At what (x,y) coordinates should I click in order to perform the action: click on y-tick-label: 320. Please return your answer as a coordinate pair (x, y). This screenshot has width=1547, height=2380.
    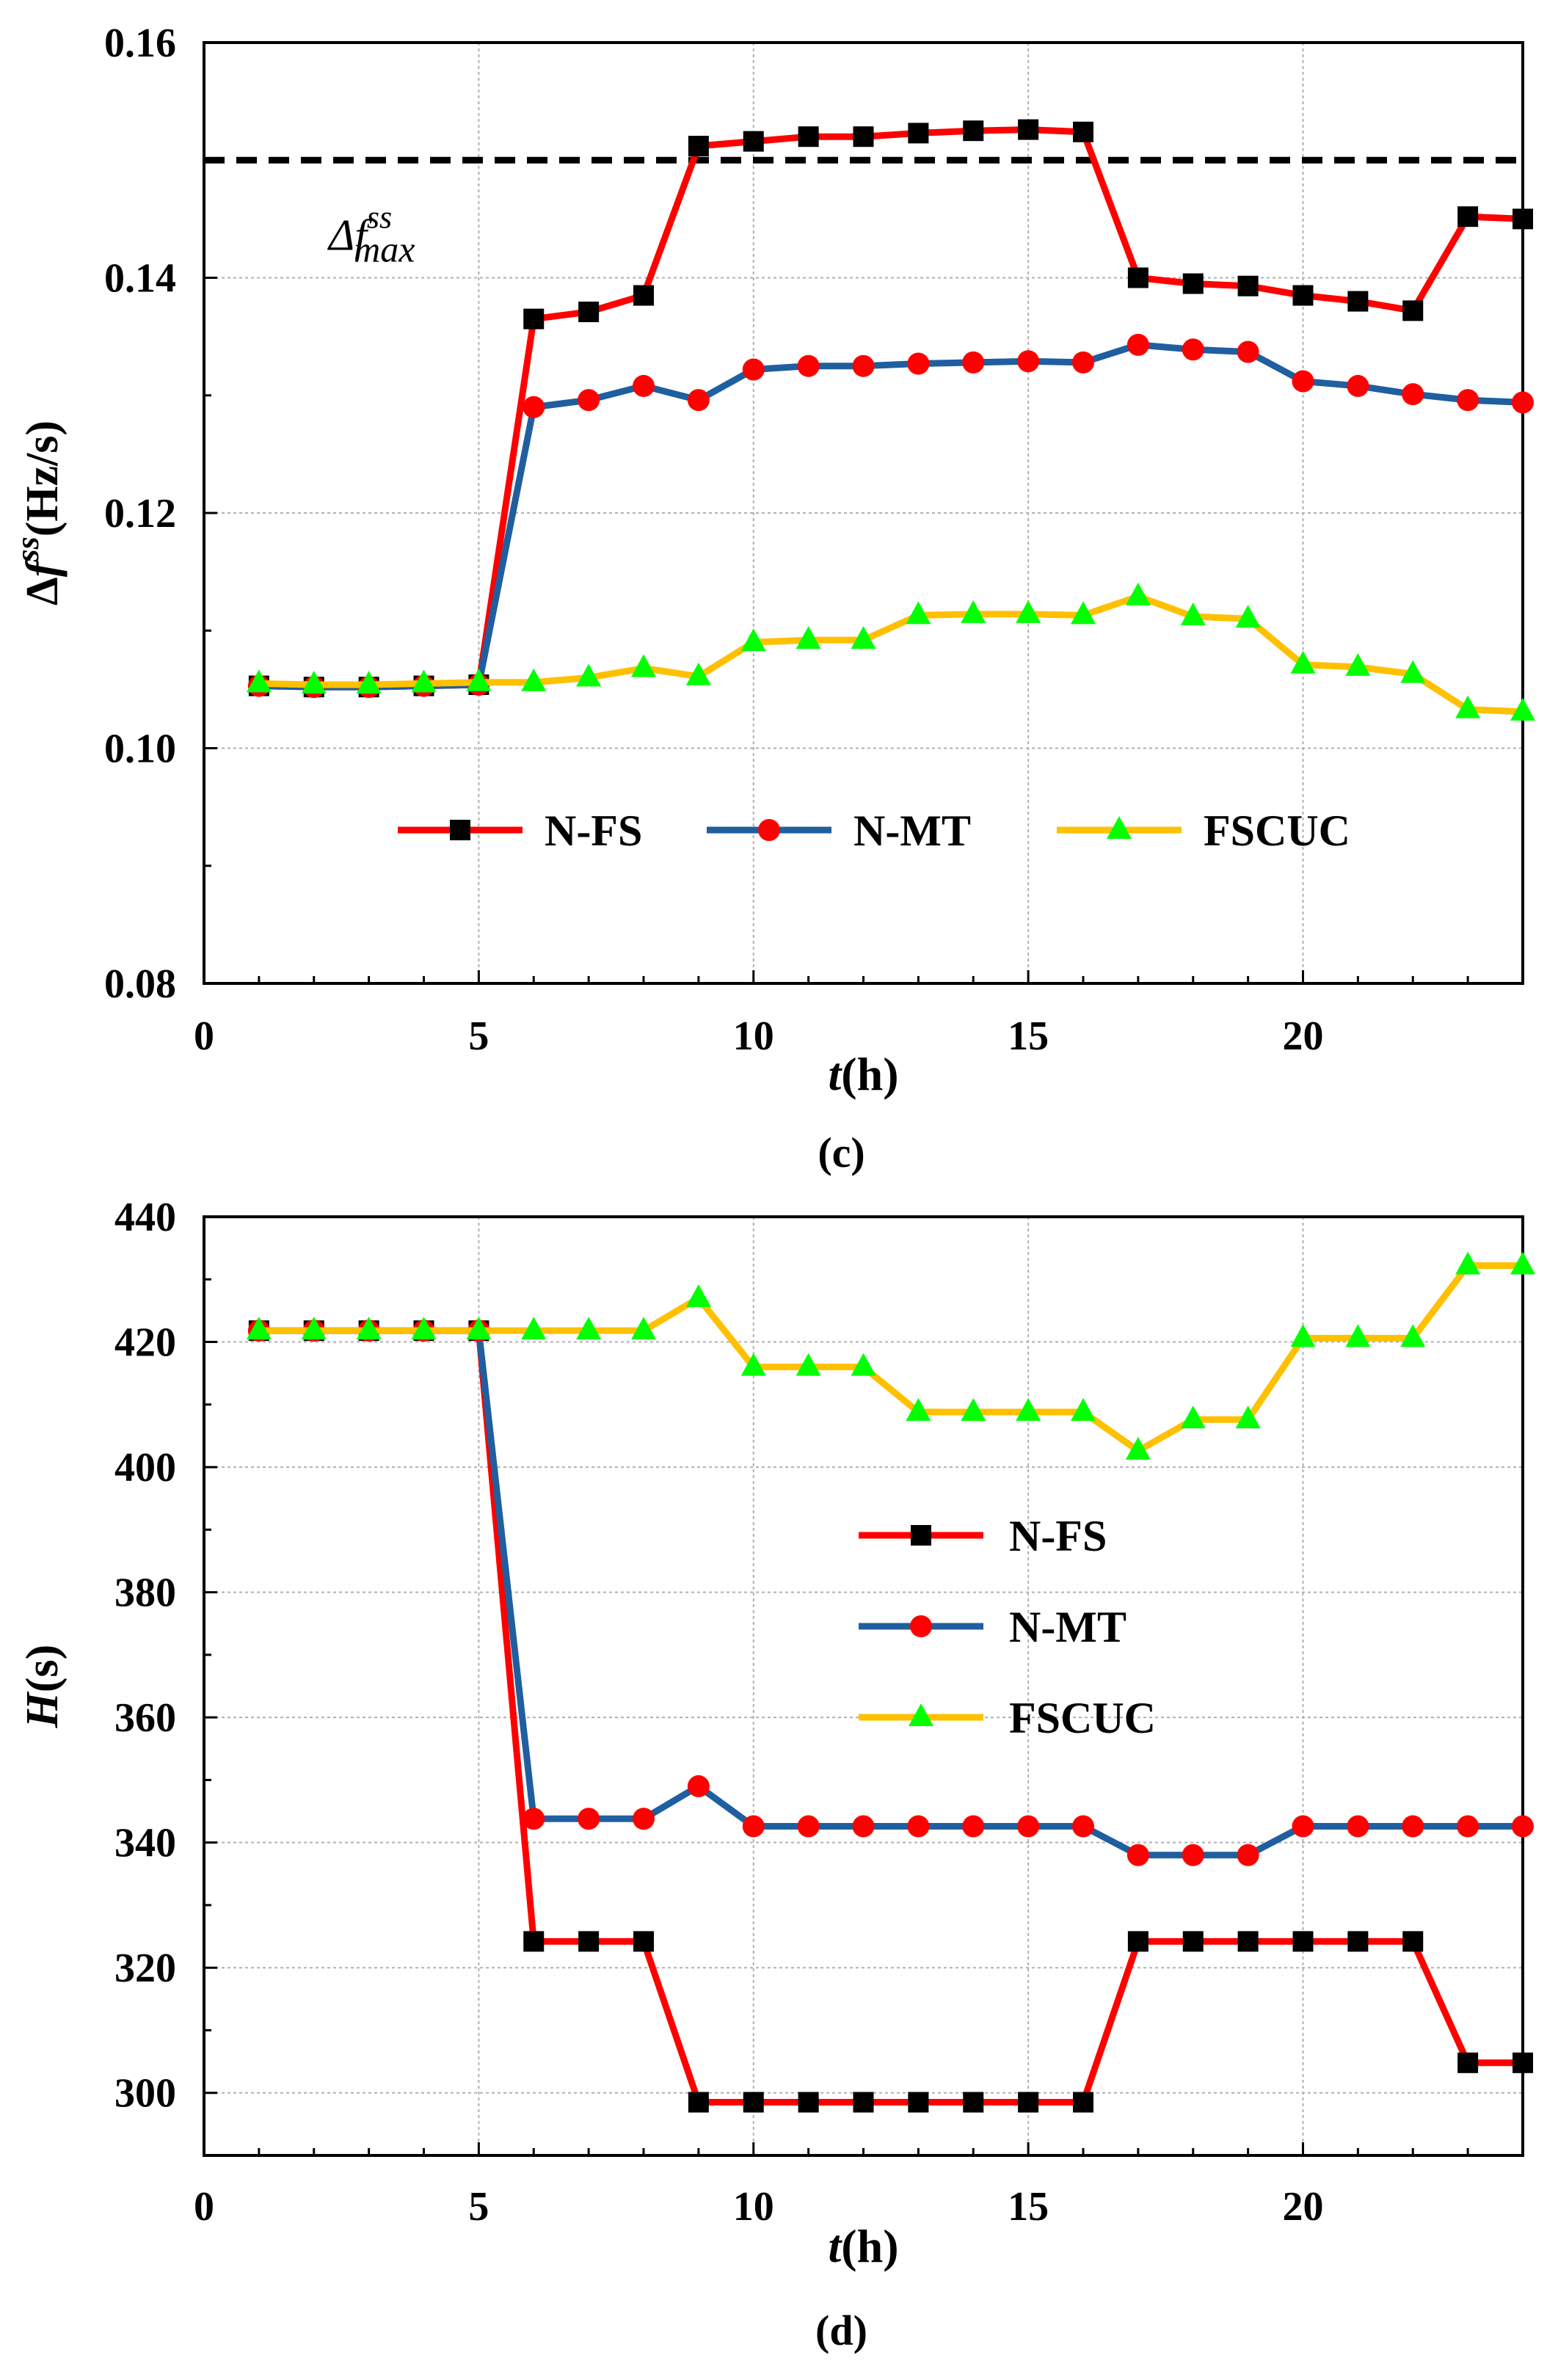
    Looking at the image, I should click on (145, 1968).